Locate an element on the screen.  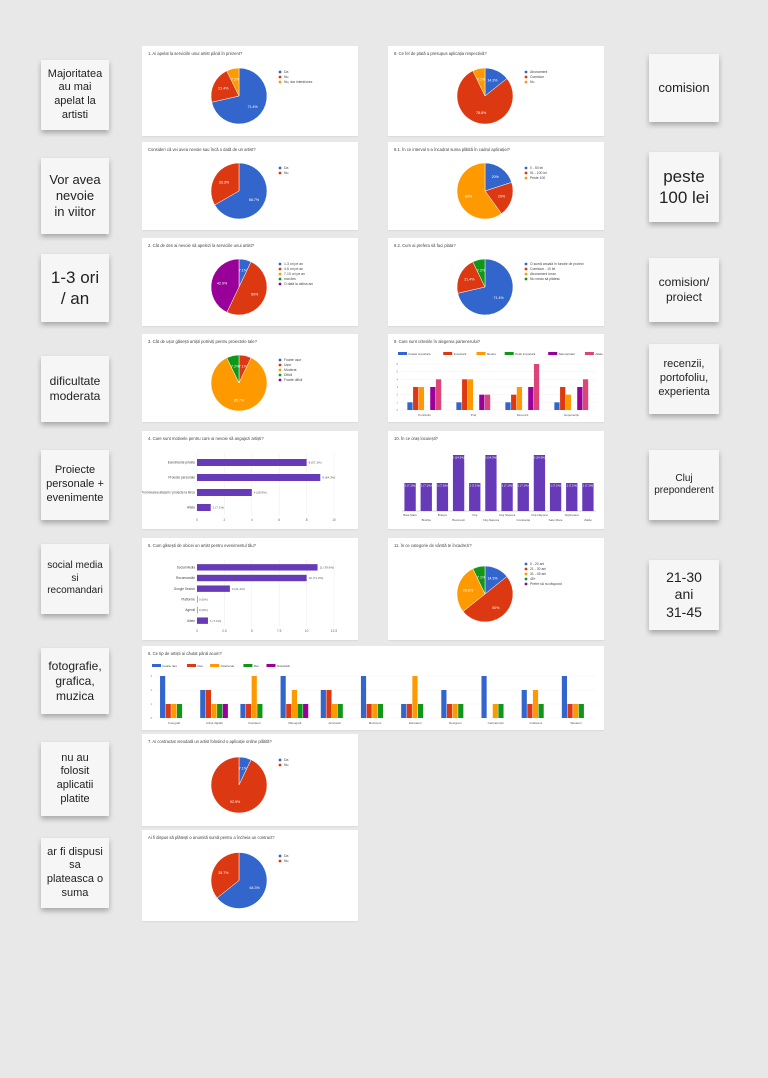
note-aplicatii: nu au folosit aplicatii platite is located at coordinates (75, 779).